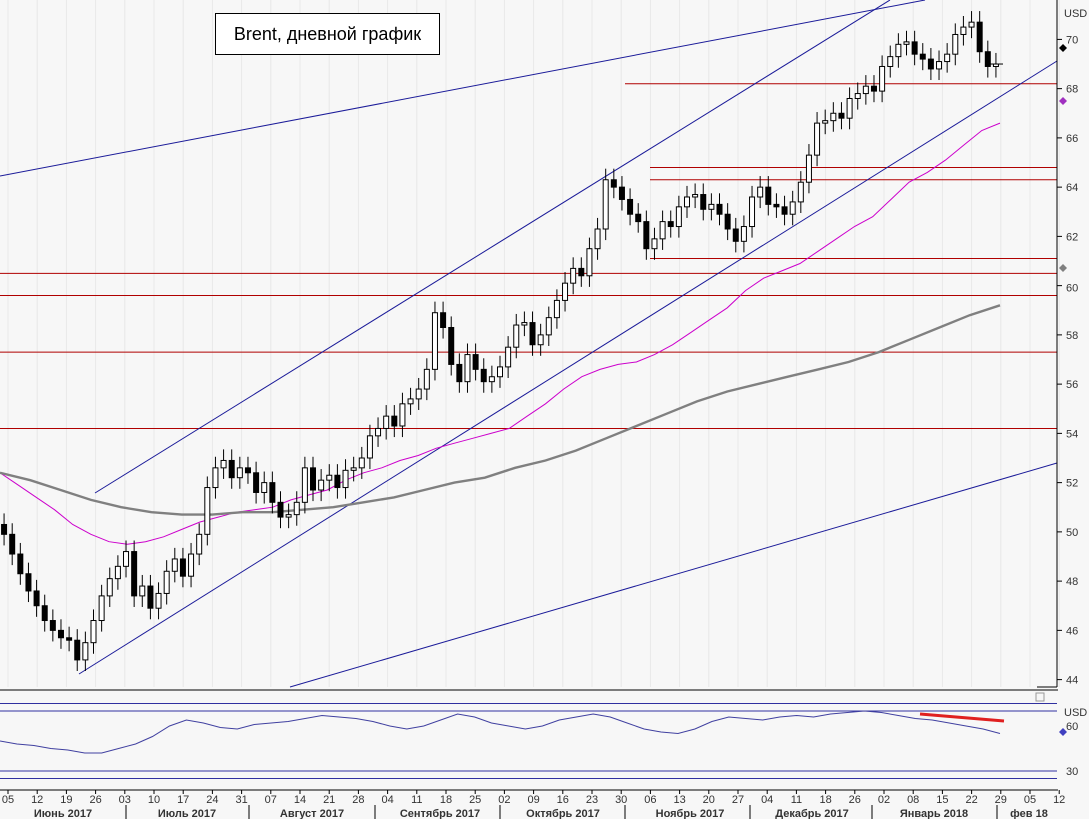 This screenshot has width=1089, height=819. Describe the element at coordinates (1072, 385) in the screenshot. I see `price-tick-label: 56` at that location.